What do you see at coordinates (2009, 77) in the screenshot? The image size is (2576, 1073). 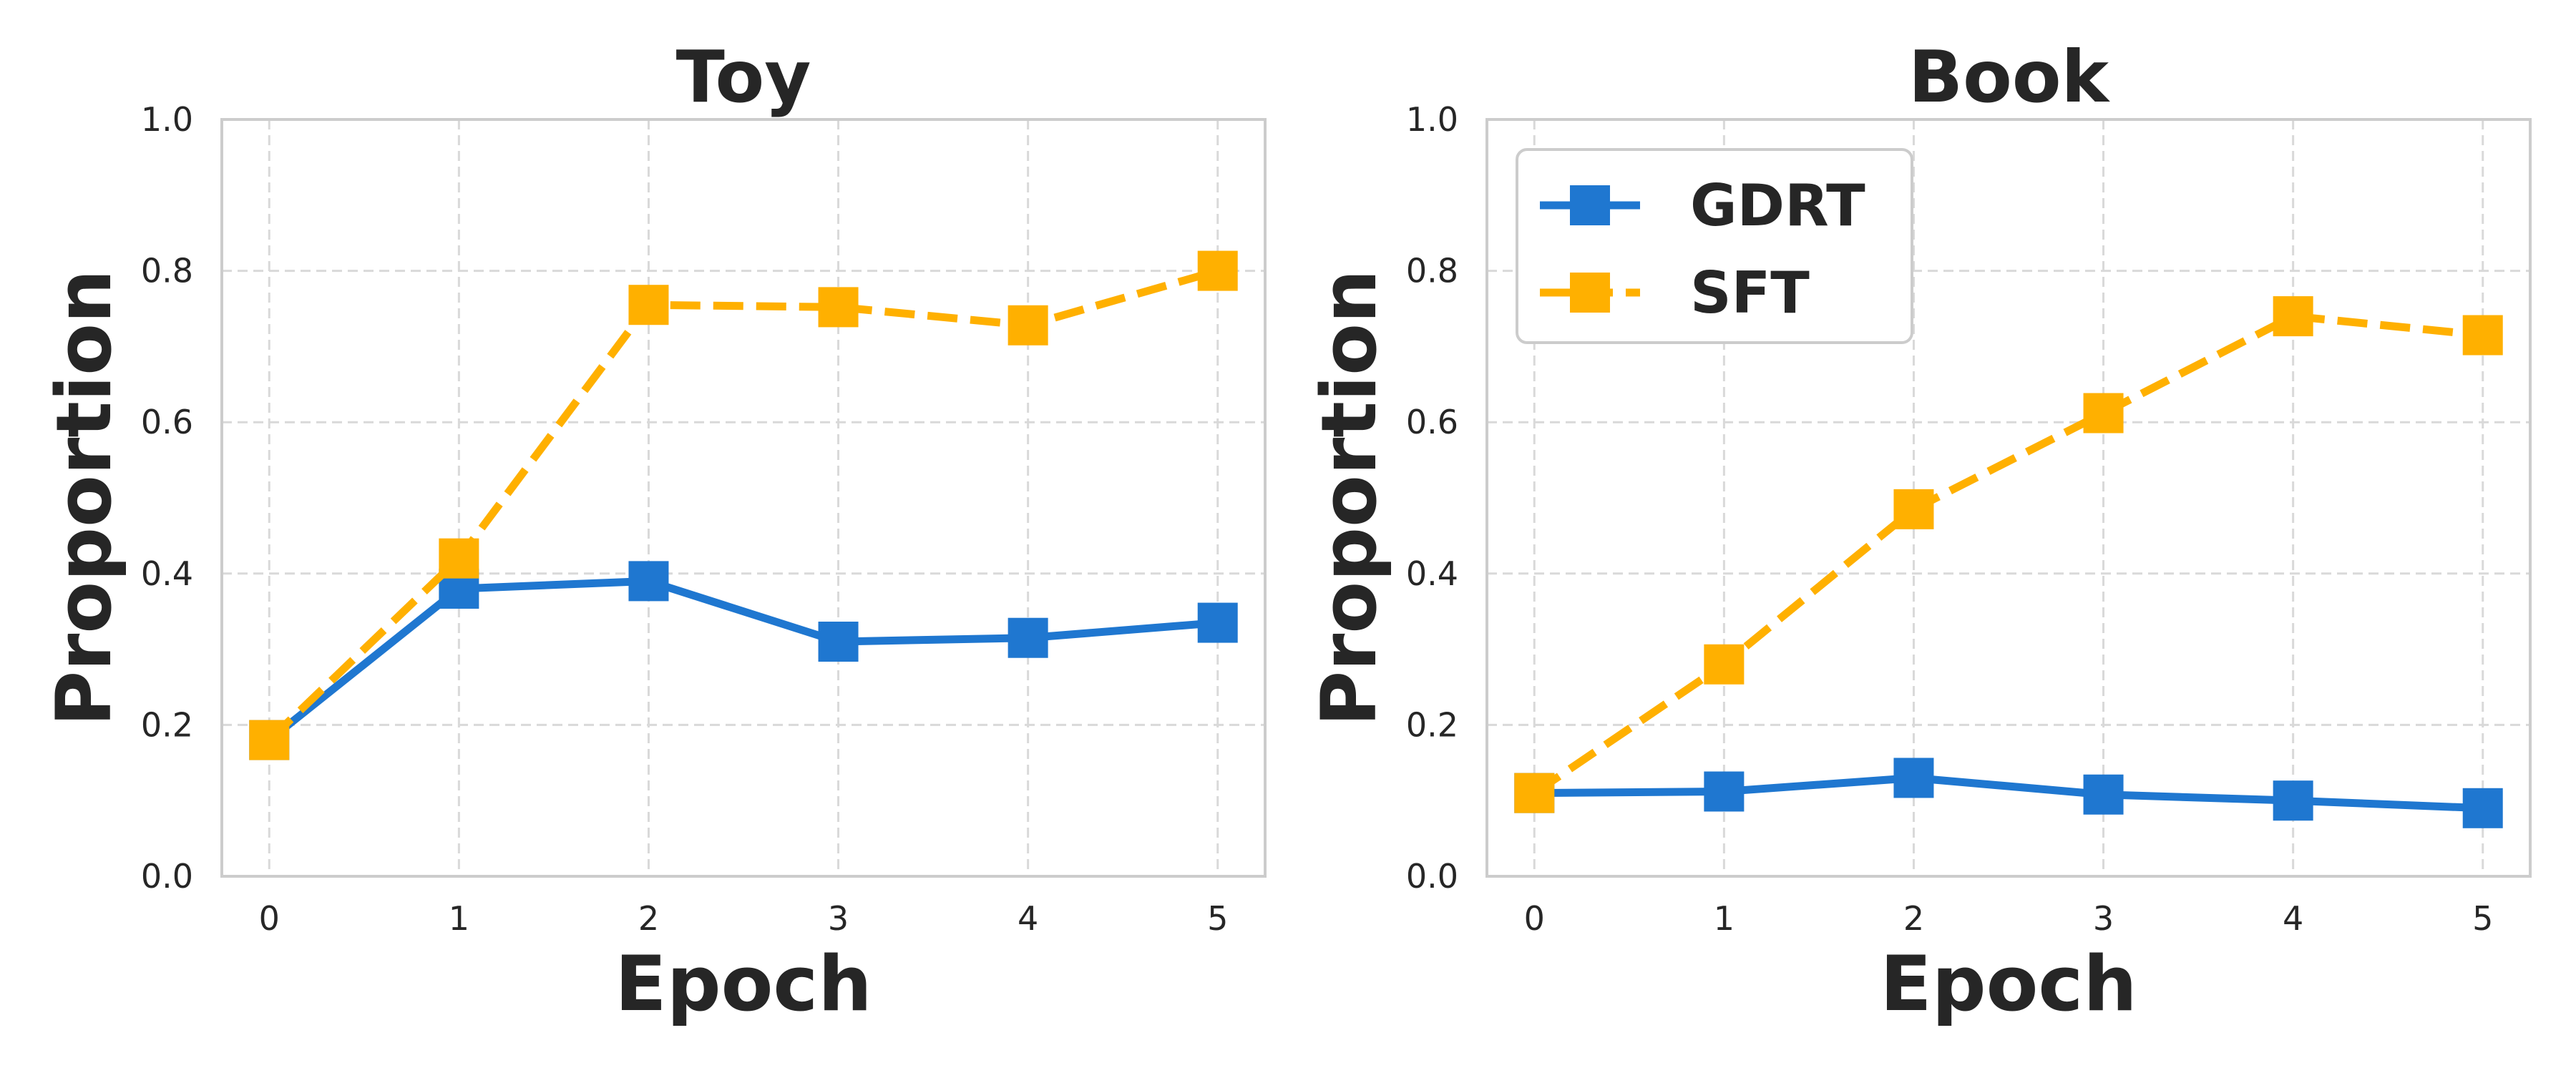 I see `chart-title: Book` at bounding box center [2009, 77].